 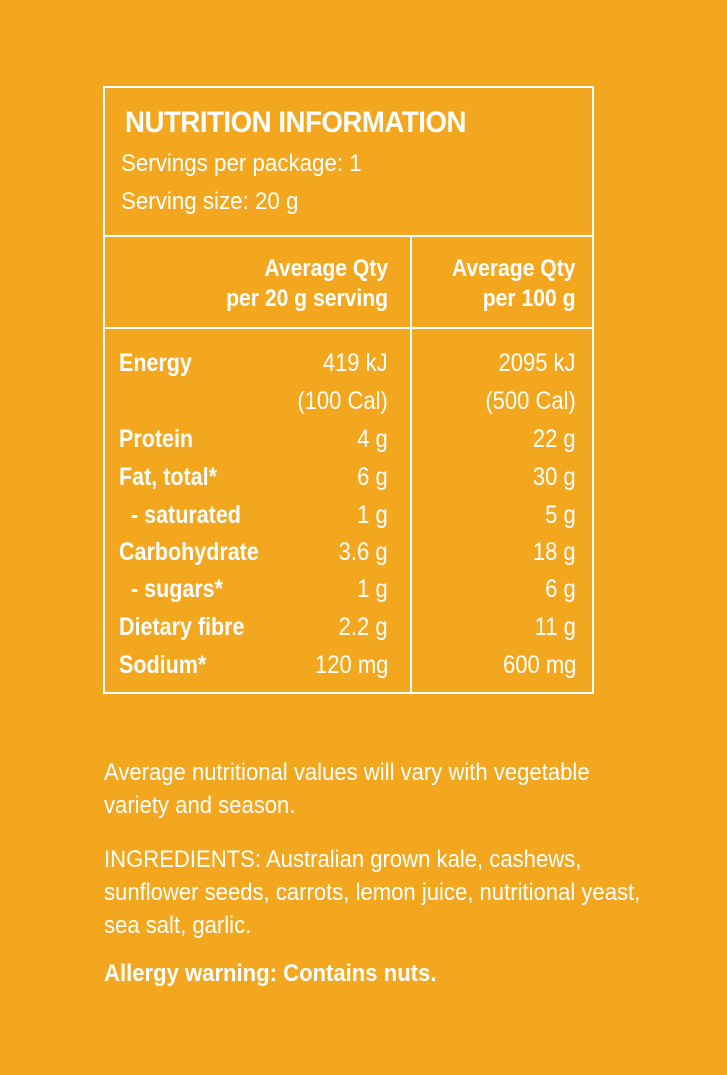 I want to click on nutrient-label: Energy, so click(x=155, y=363).